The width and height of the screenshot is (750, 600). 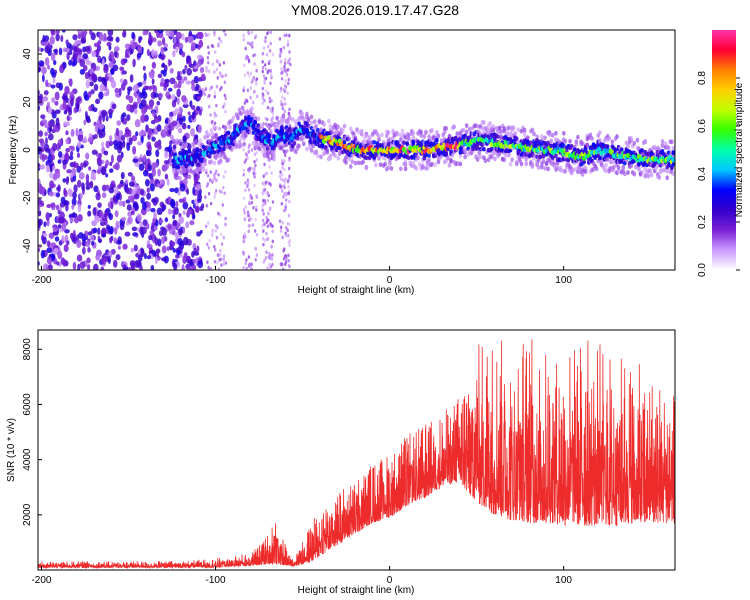 I want to click on snr-y-tick-label: 4000, so click(x=27, y=459).